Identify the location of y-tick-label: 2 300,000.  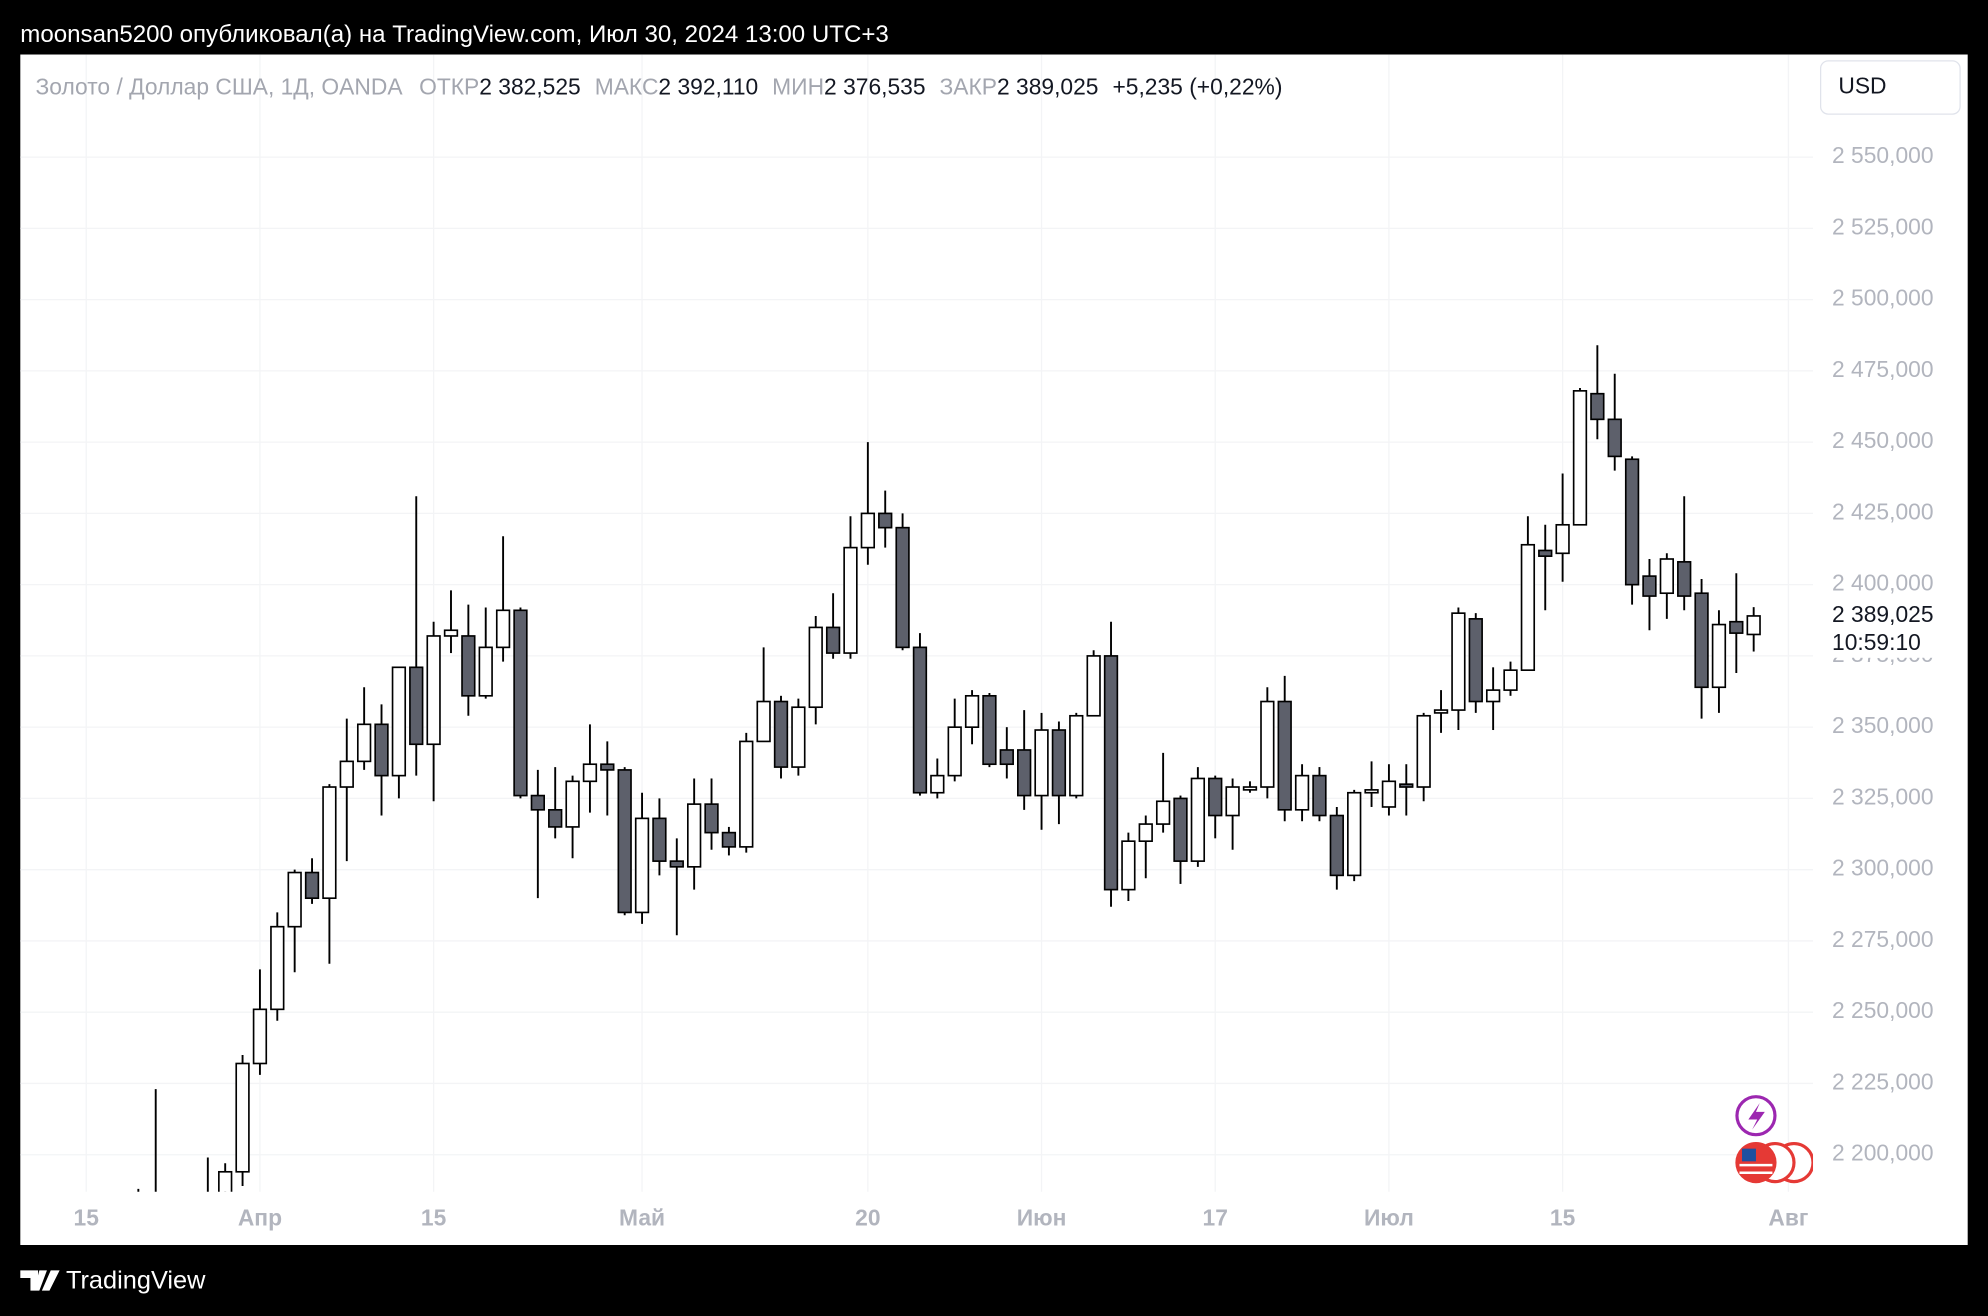
(1882, 868).